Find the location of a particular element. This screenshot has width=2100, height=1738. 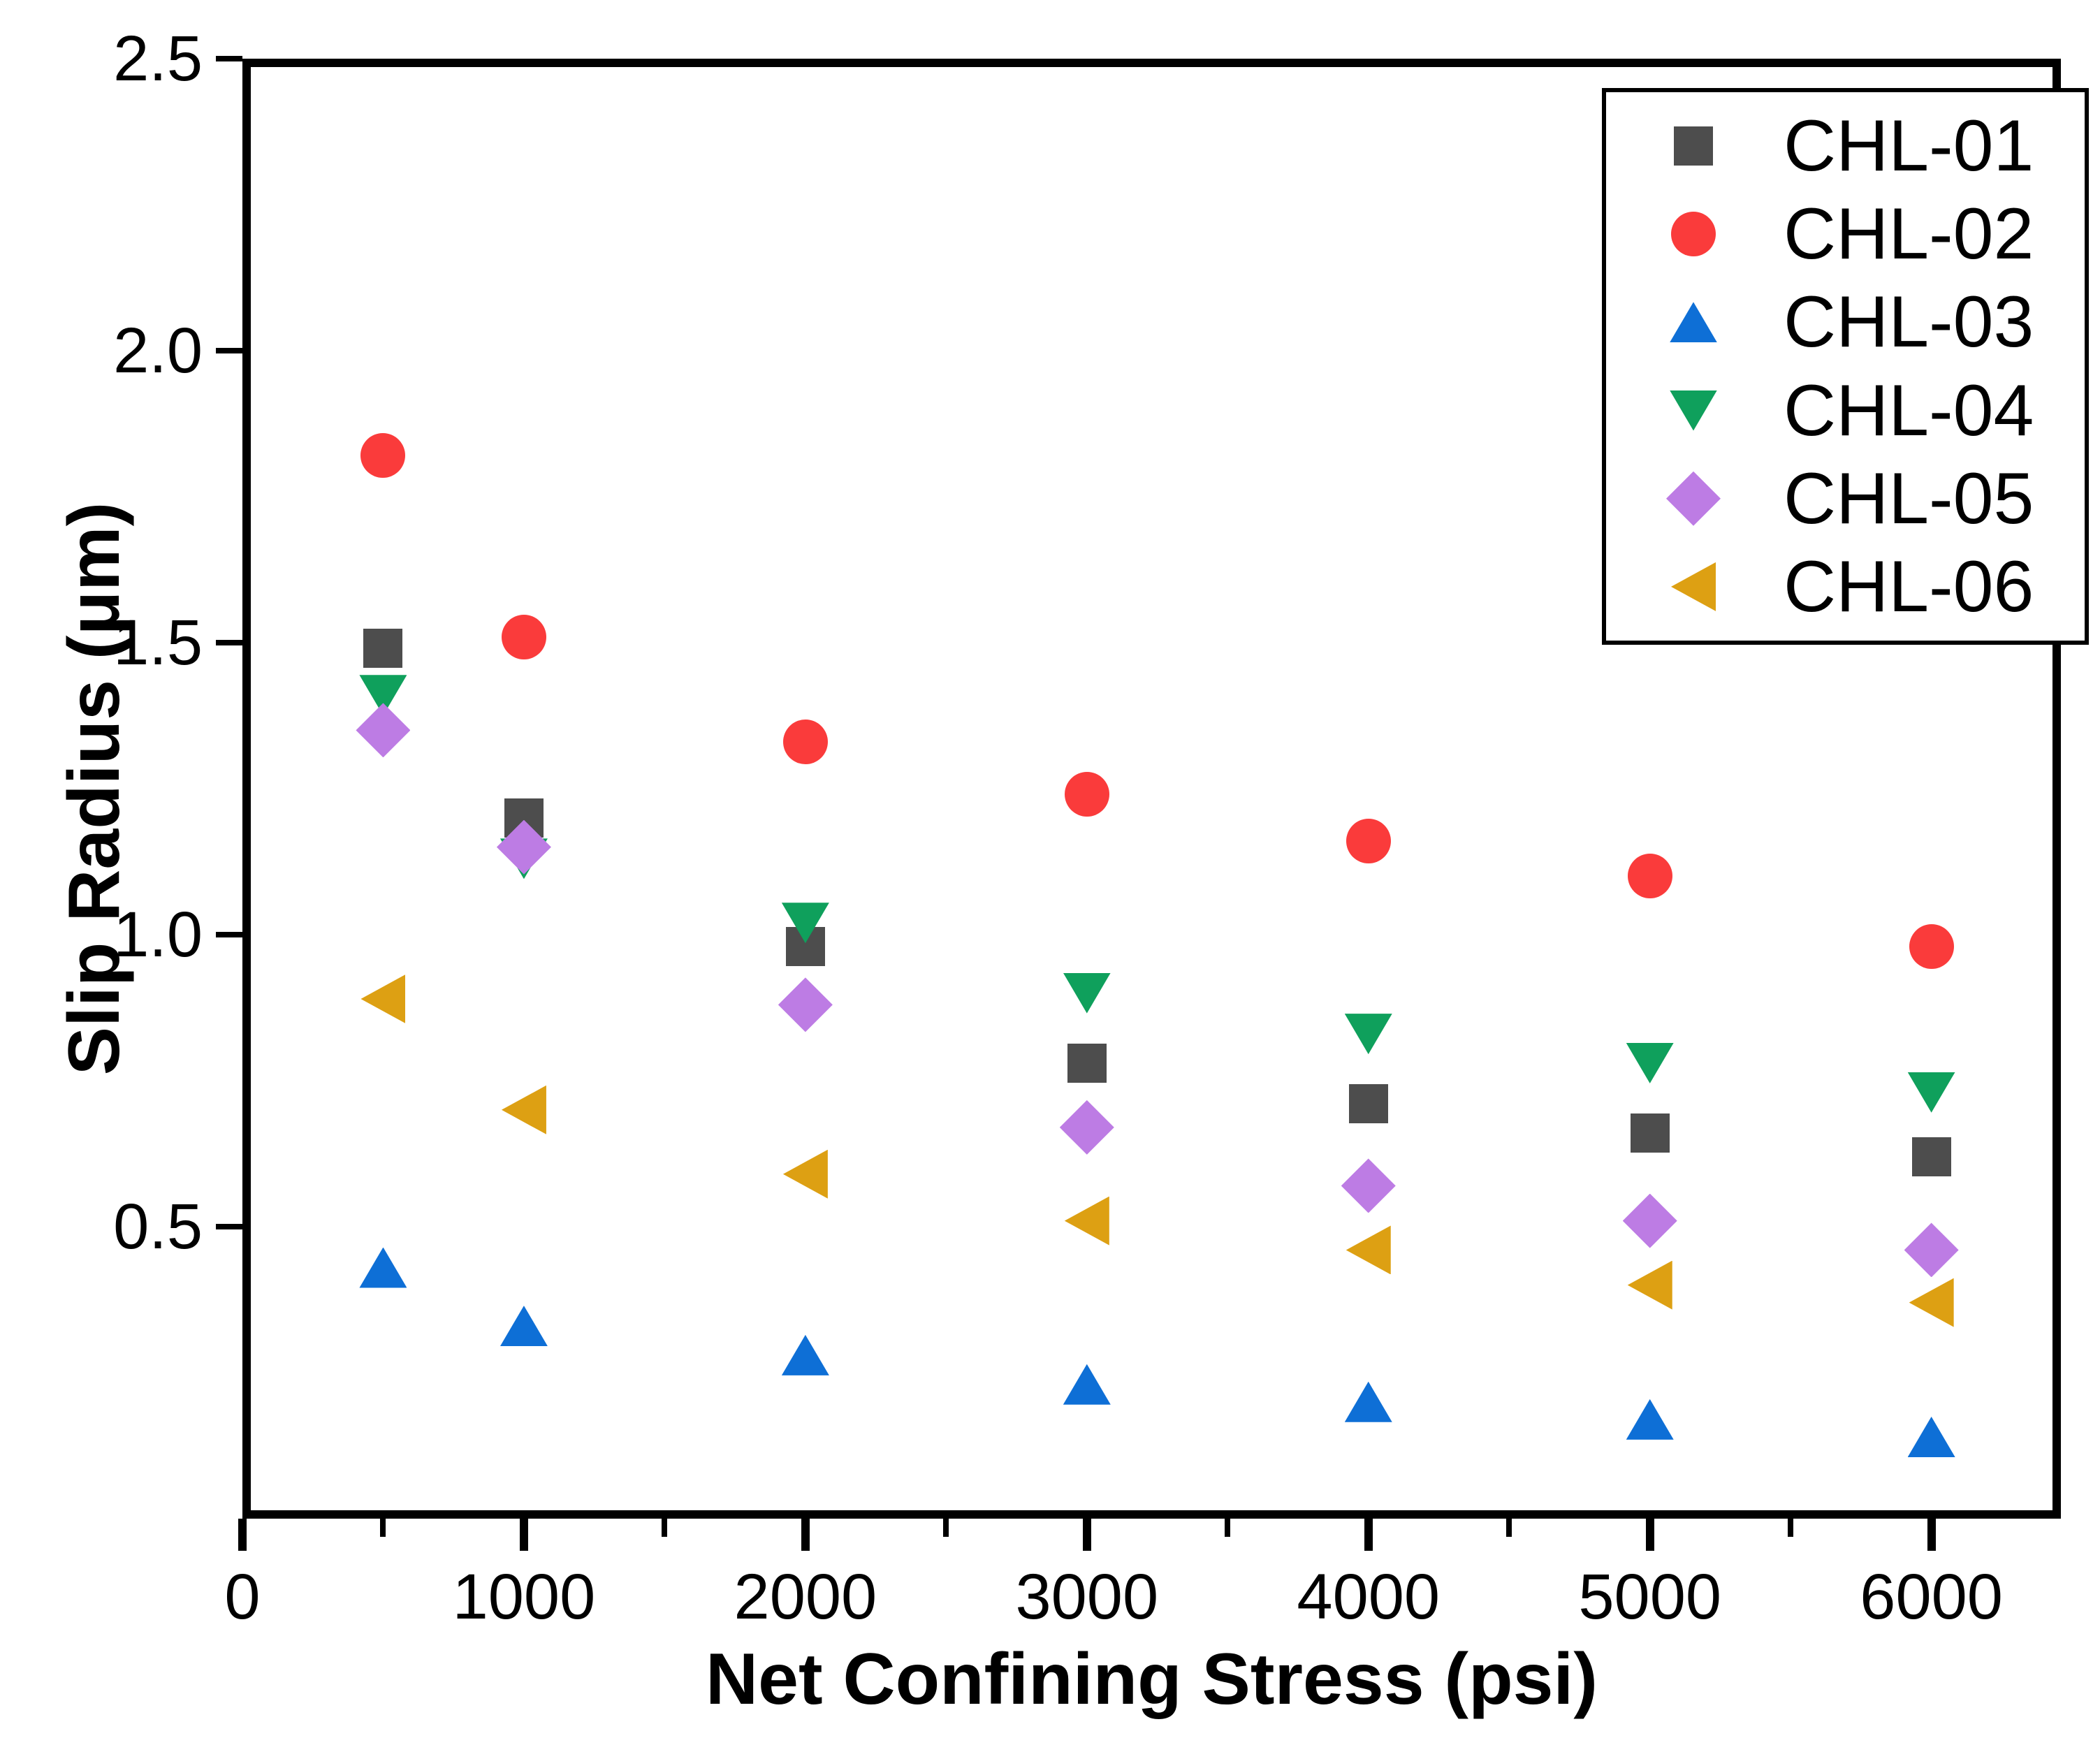

y-axis-title: Slip Radius (μm) is located at coordinates (95, 789).